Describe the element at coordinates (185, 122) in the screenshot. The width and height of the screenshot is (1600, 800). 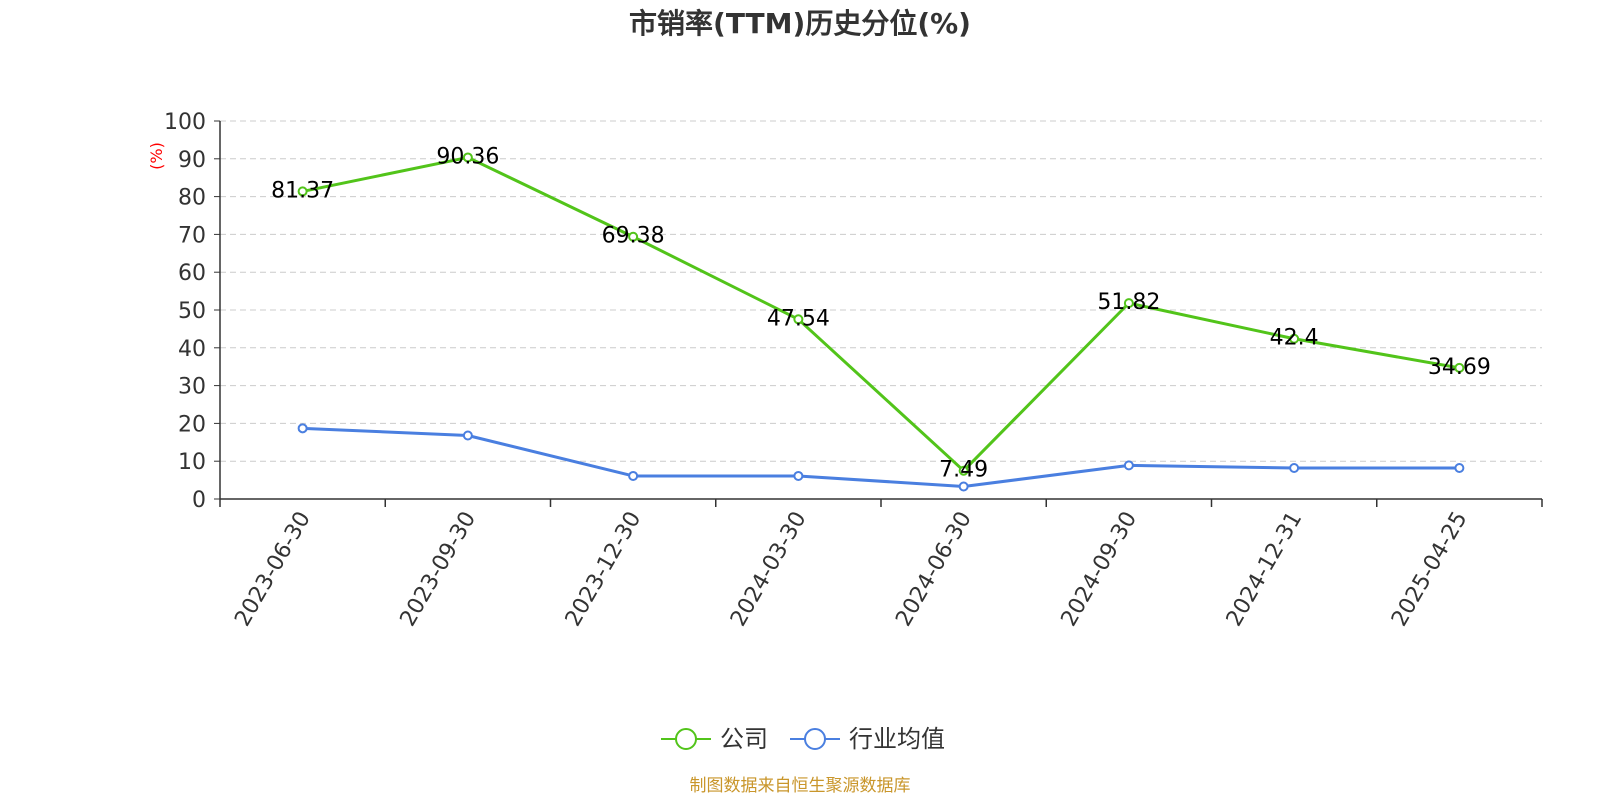
I see `y-tick-label: 100` at that location.